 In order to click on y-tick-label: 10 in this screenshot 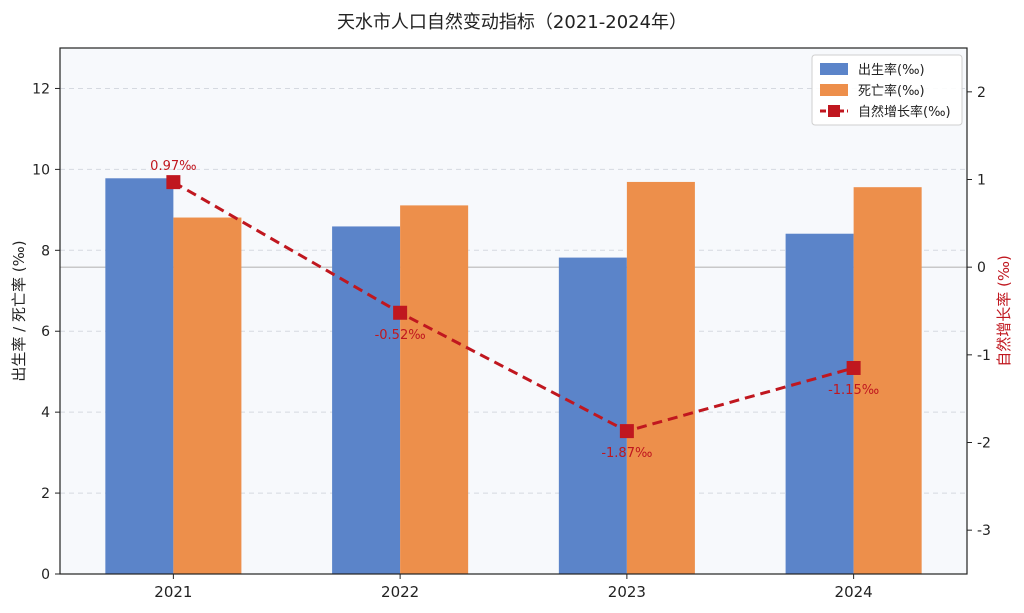, I will do `click(41, 170)`.